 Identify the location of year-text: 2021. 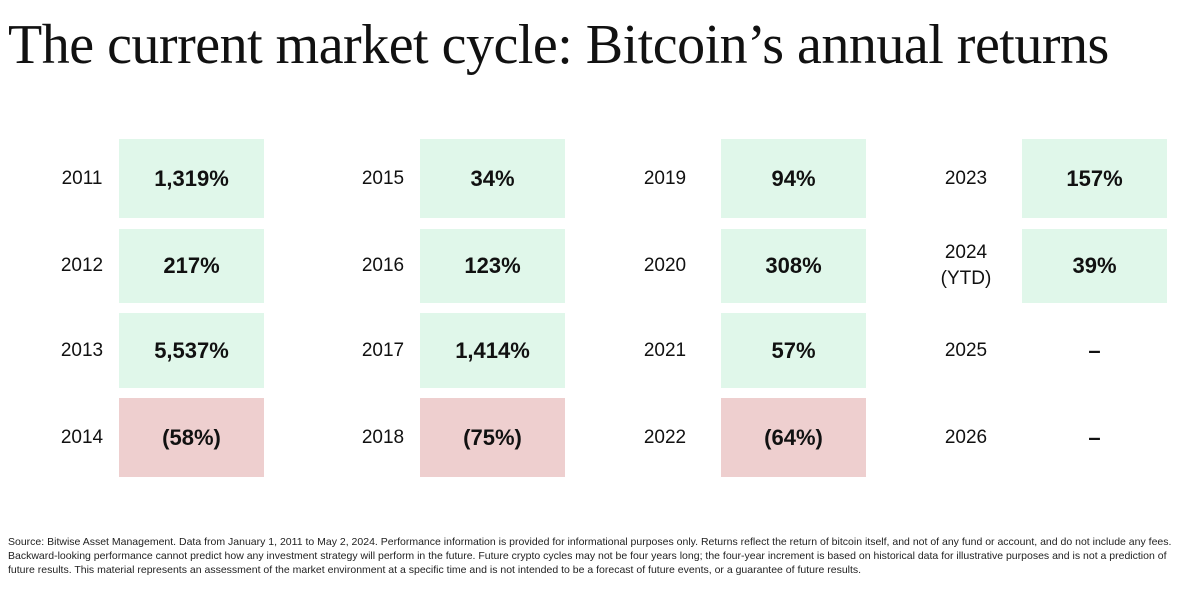
(665, 350).